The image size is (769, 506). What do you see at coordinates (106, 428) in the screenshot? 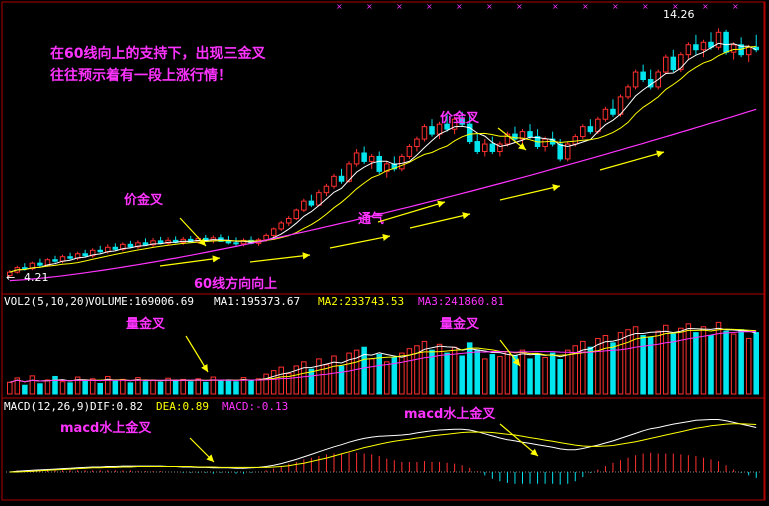
I see `macd-cross-label-1: macd水上金叉` at bounding box center [106, 428].